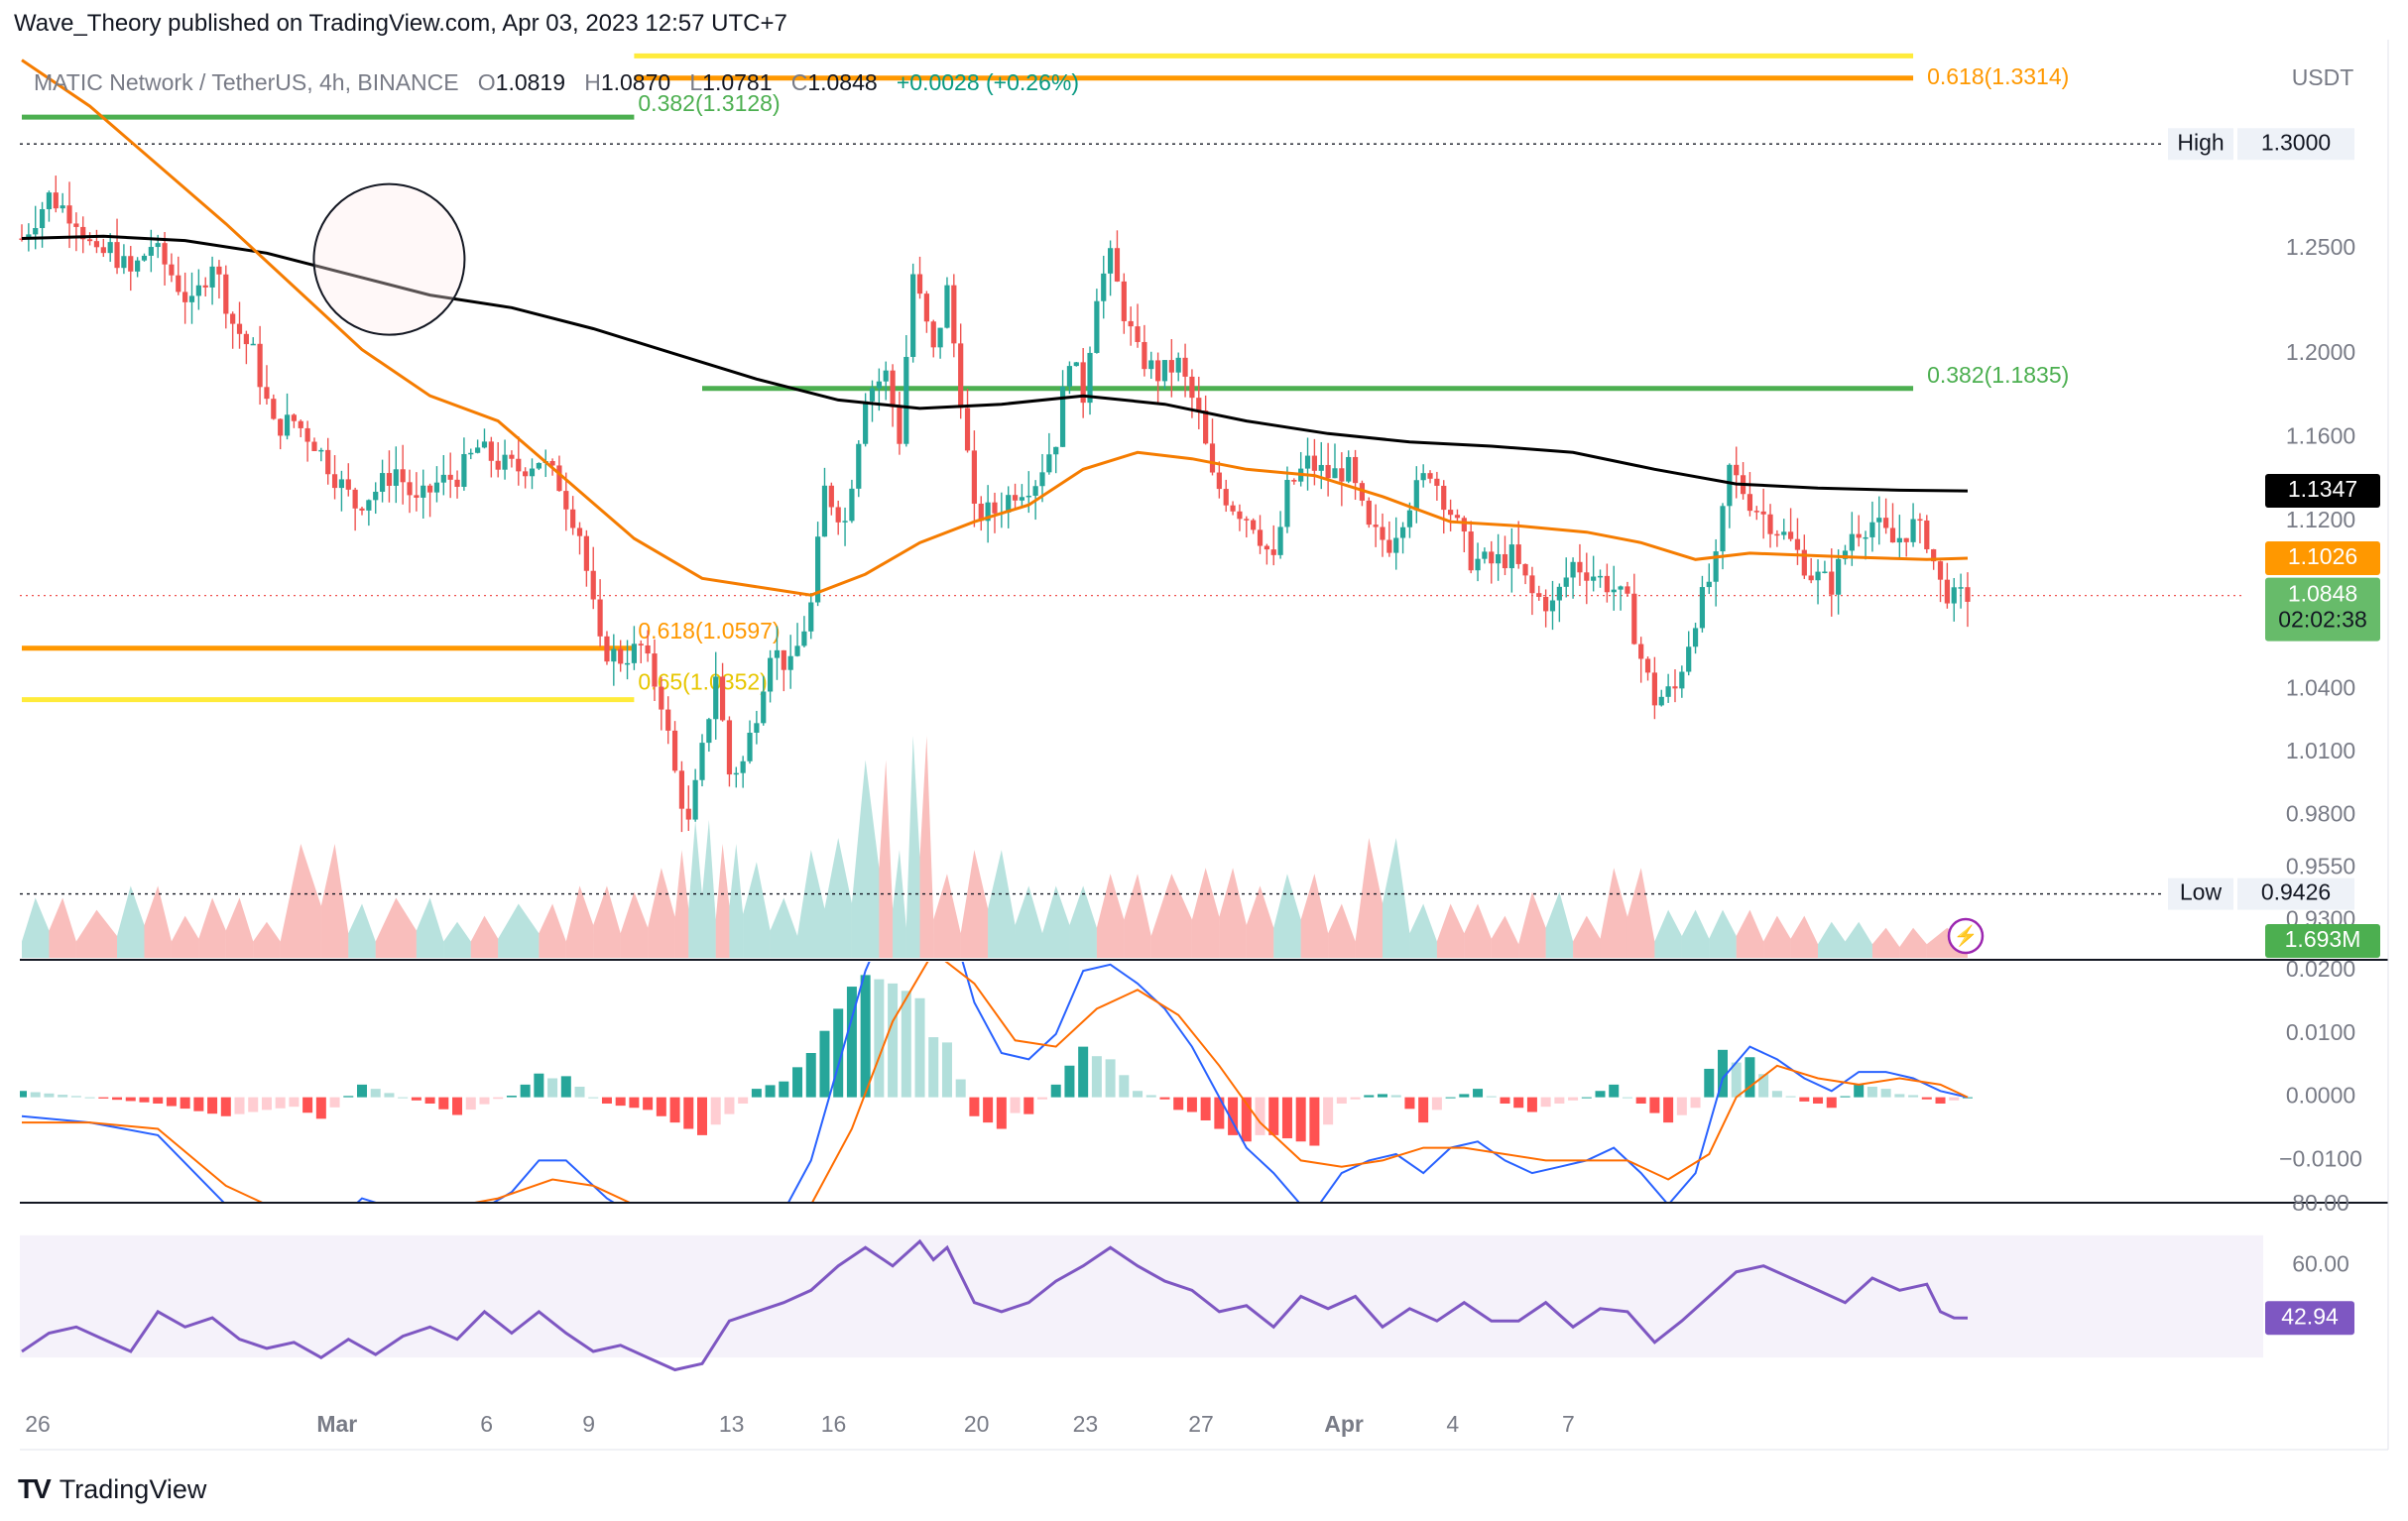  What do you see at coordinates (709, 103) in the screenshot?
I see `fib-level-label: 0.382(1.3128)` at bounding box center [709, 103].